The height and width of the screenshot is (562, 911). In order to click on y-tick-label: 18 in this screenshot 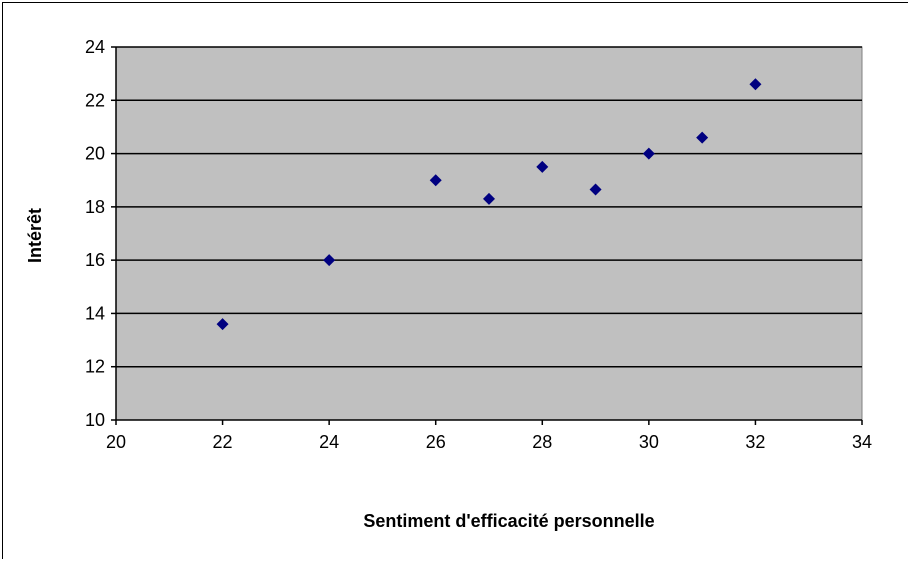, I will do `click(95, 207)`.